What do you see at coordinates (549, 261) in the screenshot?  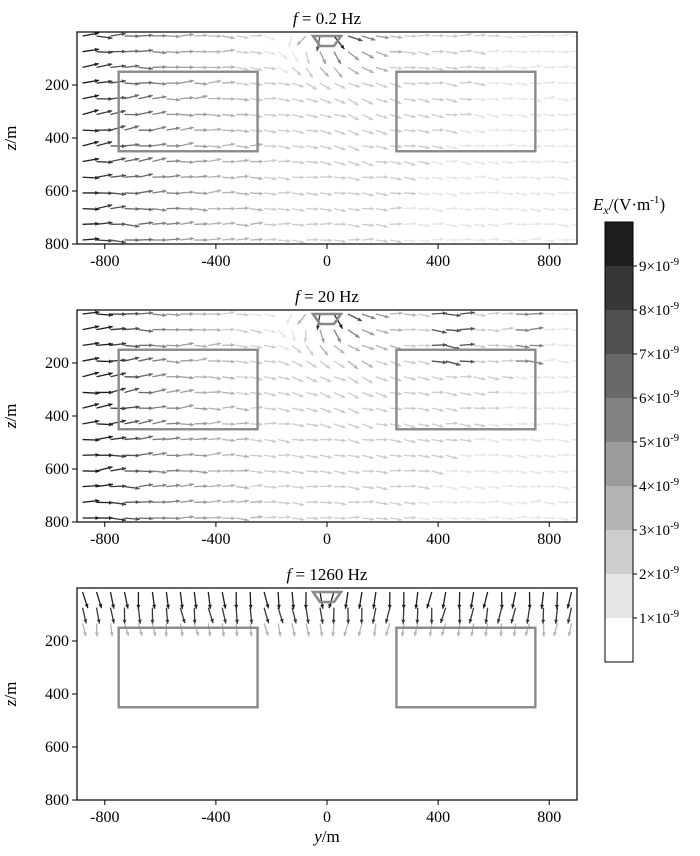 I see `x-tick-label: 800` at bounding box center [549, 261].